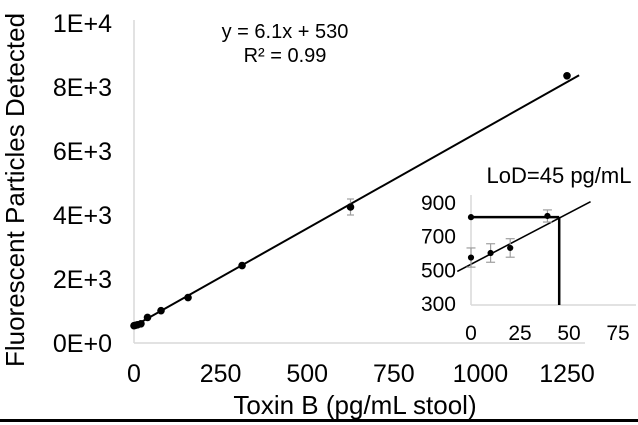 The width and height of the screenshot is (638, 425). What do you see at coordinates (82, 216) in the screenshot?
I see `y-tick-label: 4E+3` at bounding box center [82, 216].